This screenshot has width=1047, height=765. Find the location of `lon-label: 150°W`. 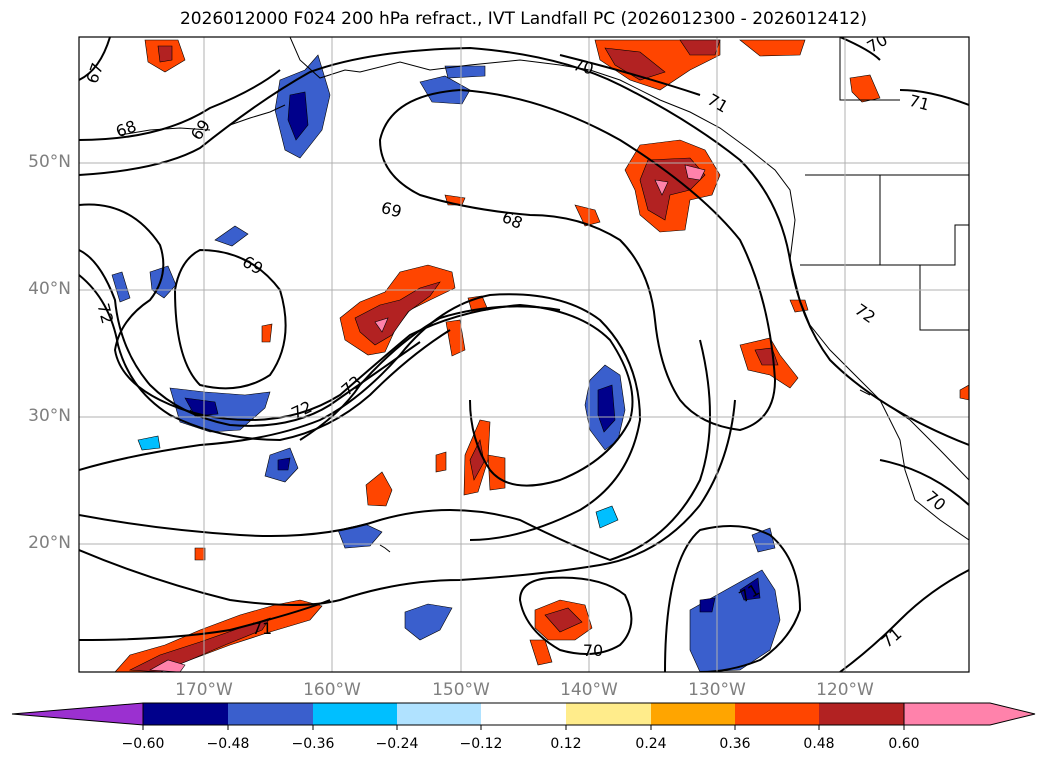

lon-label: 150°W is located at coordinates (461, 690).